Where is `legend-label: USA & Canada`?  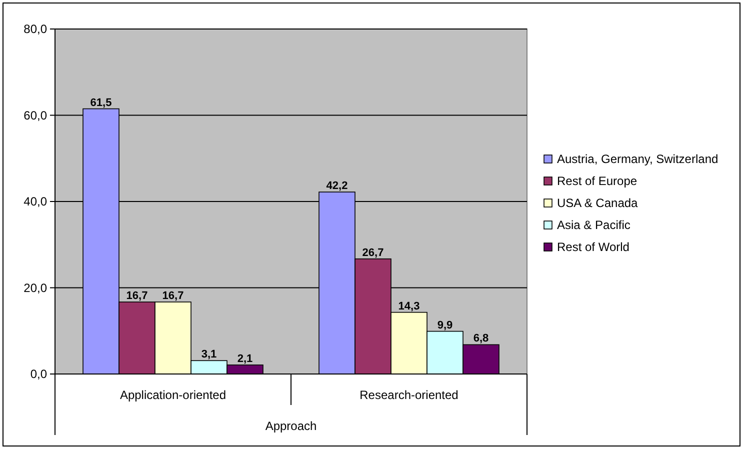
legend-label: USA & Canada is located at coordinates (597, 203).